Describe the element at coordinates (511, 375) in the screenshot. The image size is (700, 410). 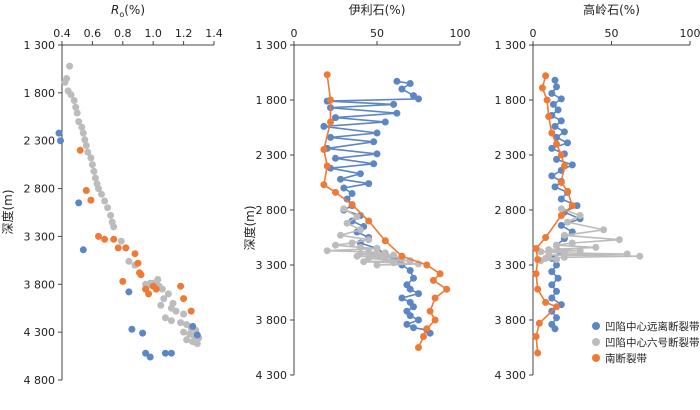
I see `y-tick-label: 4 300` at that location.